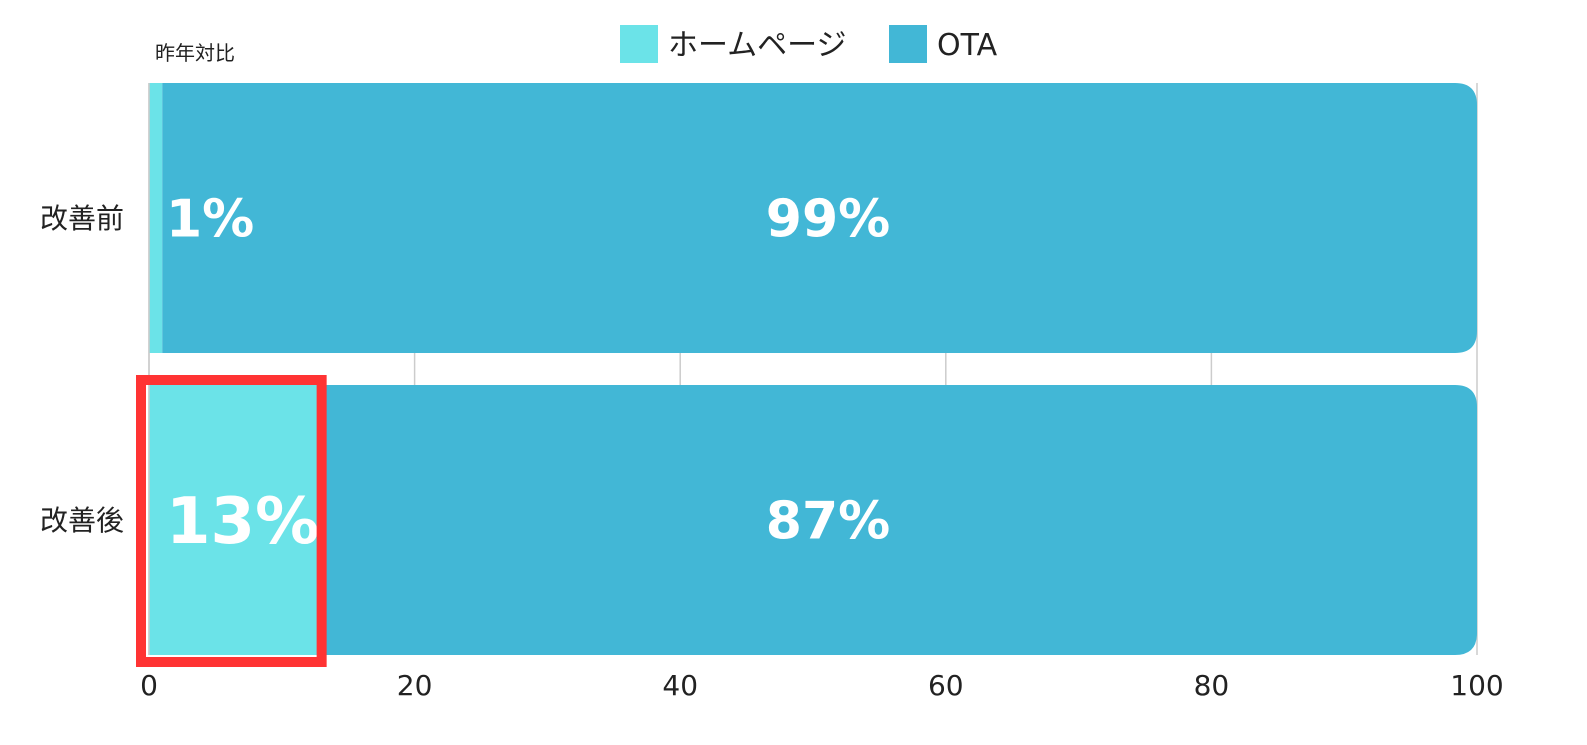 The width and height of the screenshot is (1587, 745). What do you see at coordinates (149, 685) in the screenshot?
I see `x-tick-label: 0` at bounding box center [149, 685].